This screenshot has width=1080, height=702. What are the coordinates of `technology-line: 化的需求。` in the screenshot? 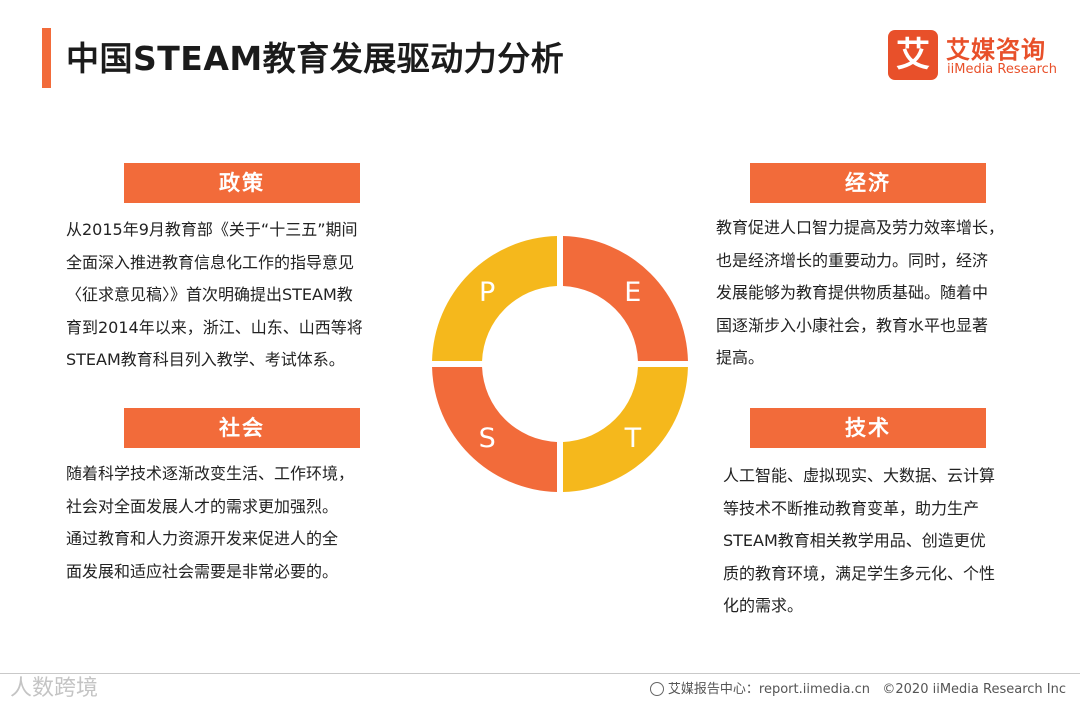 It's located at (763, 605).